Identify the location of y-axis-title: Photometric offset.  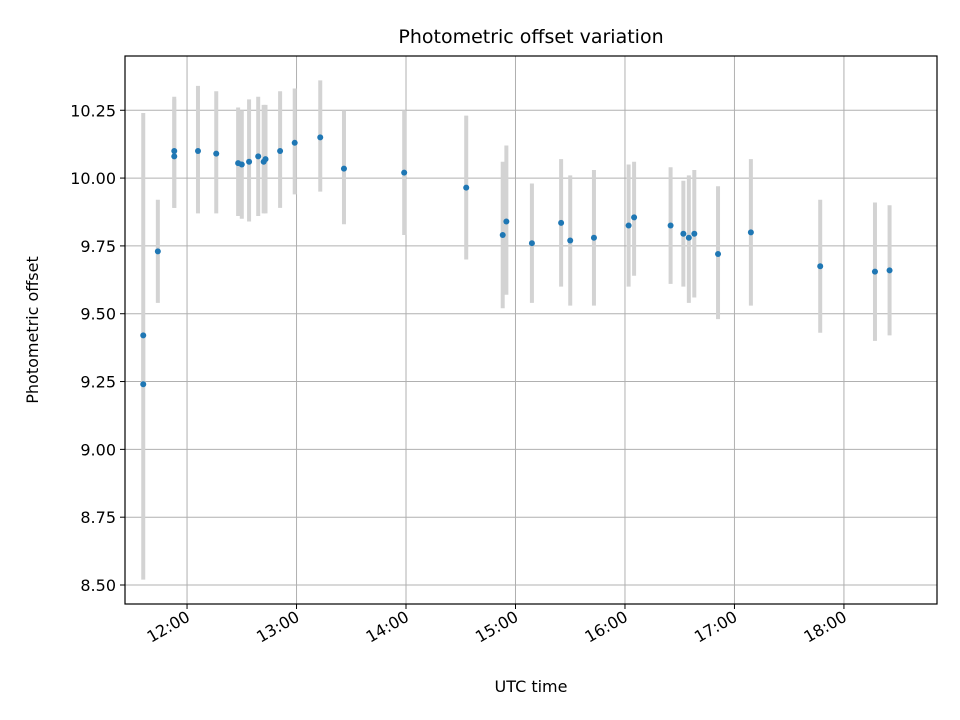
(32, 330).